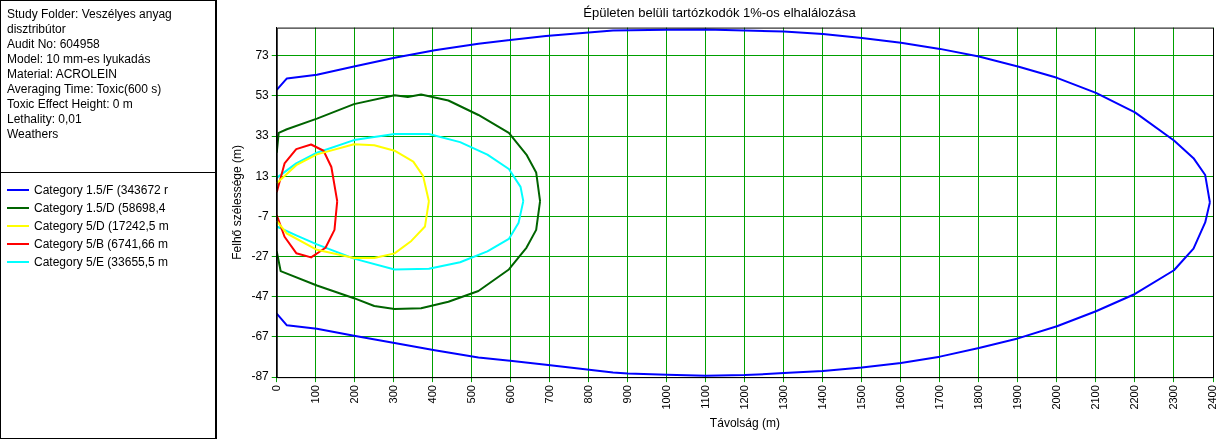 This screenshot has height=439, width=1231. What do you see at coordinates (743, 397) in the screenshot?
I see `x-tick-label: 1200` at bounding box center [743, 397].